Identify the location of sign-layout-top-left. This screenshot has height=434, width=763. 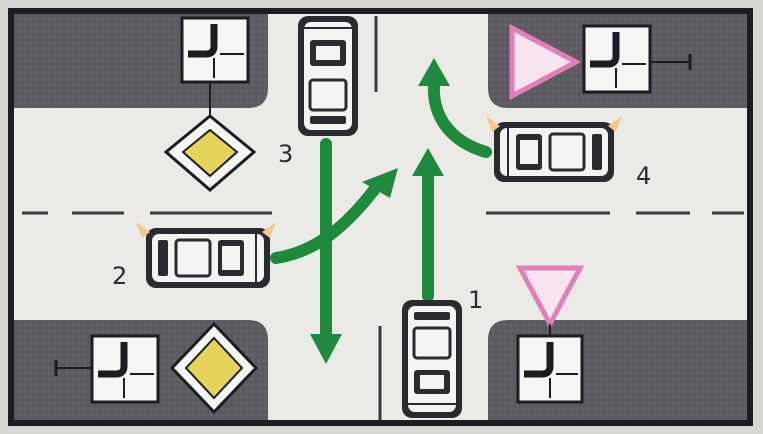
(215, 50).